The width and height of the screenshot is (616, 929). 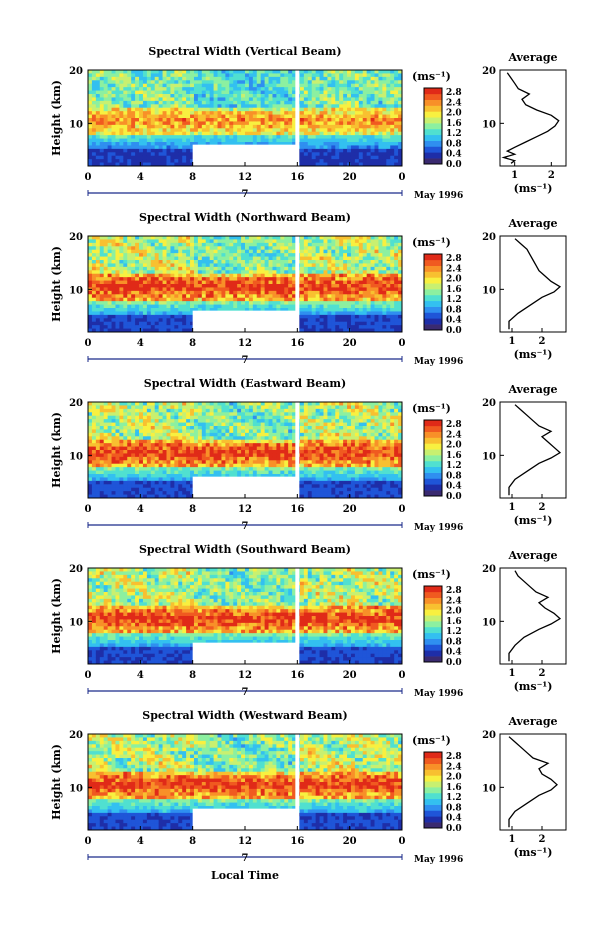 I want to click on colorbar-swatch, so click(x=433, y=274).